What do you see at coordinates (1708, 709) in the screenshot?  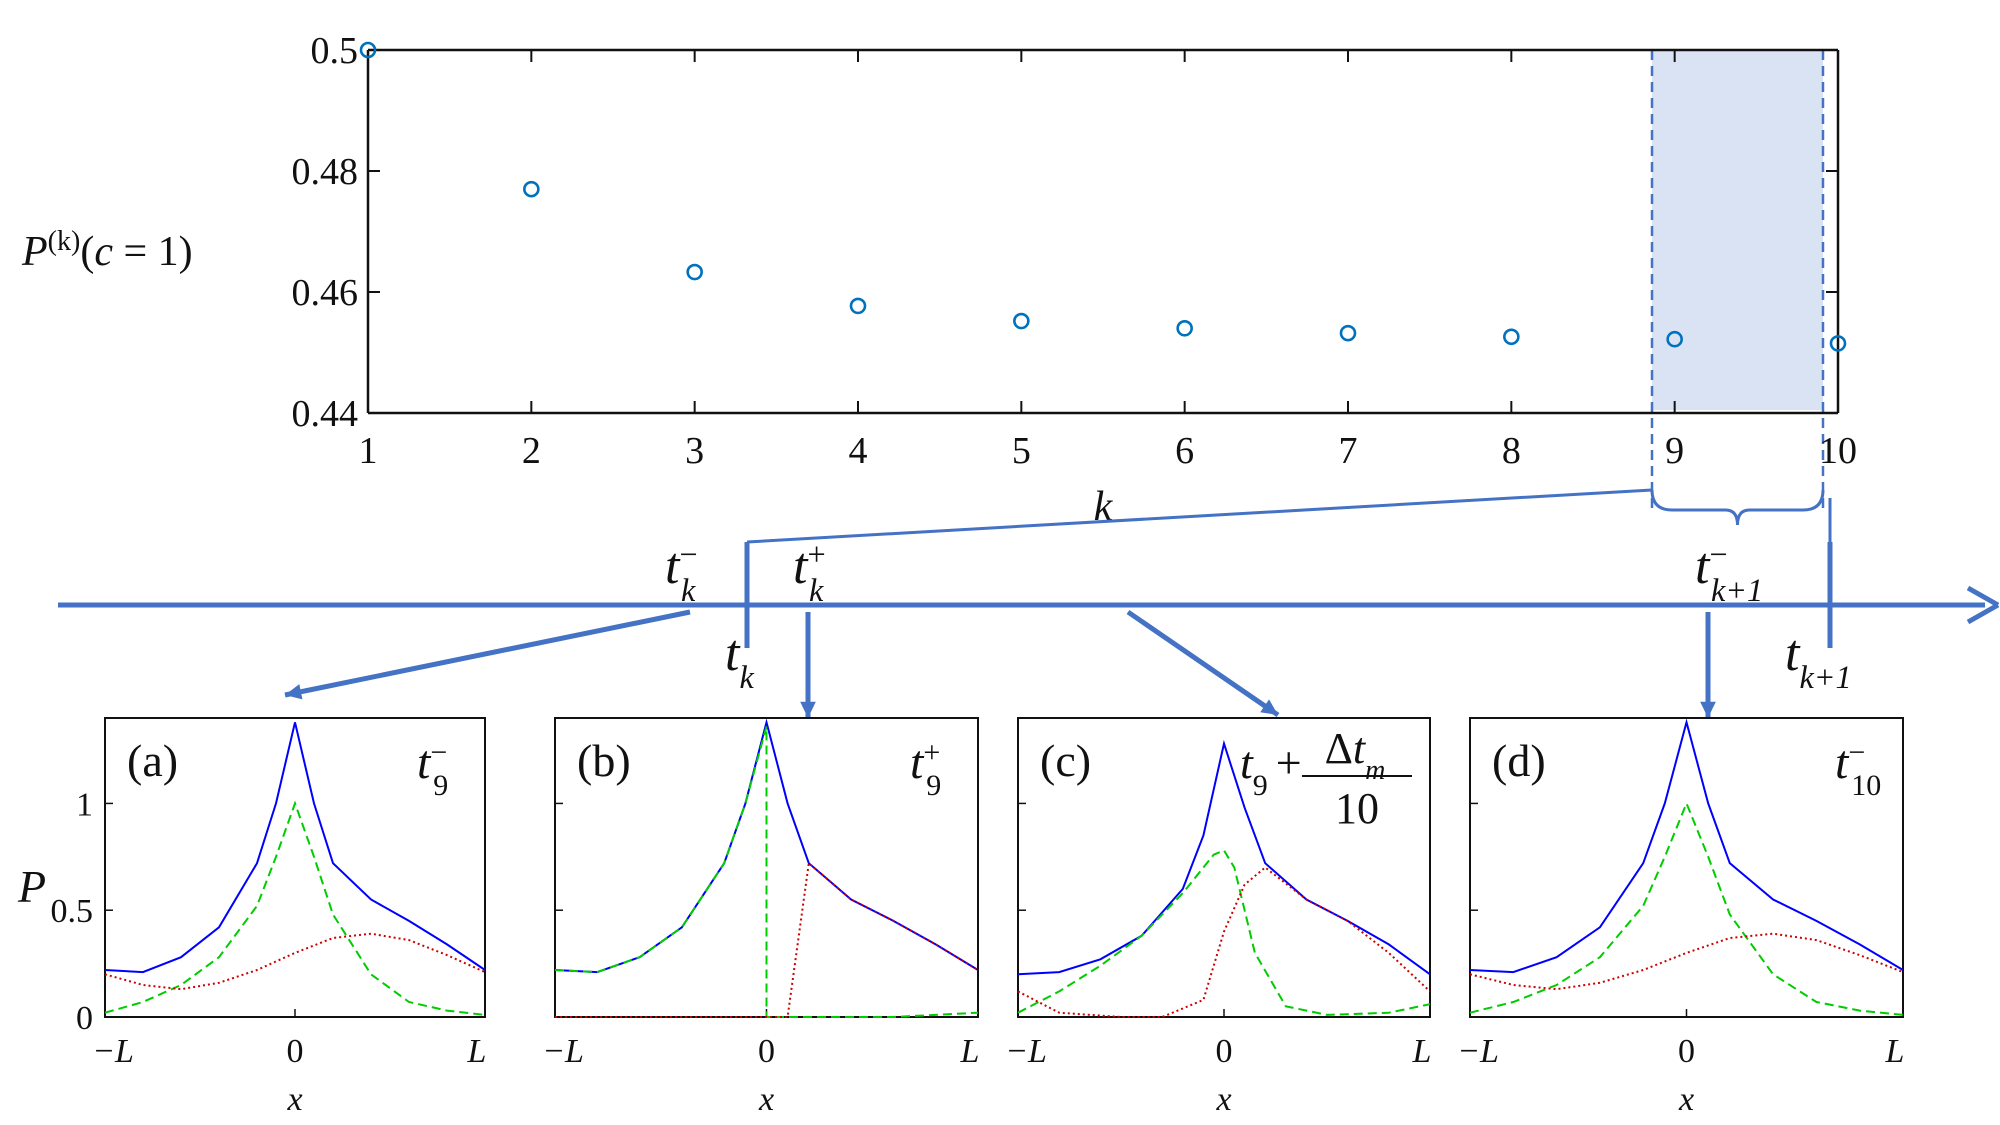 I see `arrow-to-panel-d-head` at bounding box center [1708, 709].